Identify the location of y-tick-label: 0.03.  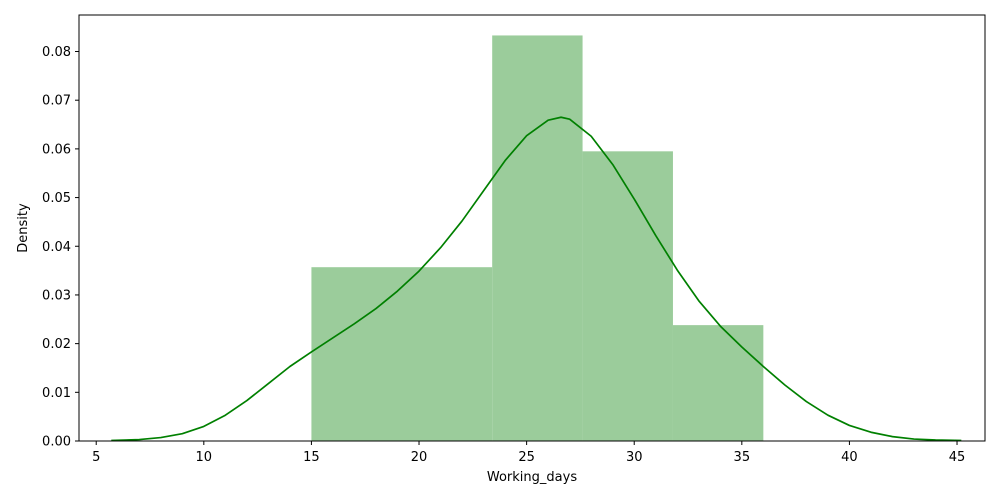
(56, 295).